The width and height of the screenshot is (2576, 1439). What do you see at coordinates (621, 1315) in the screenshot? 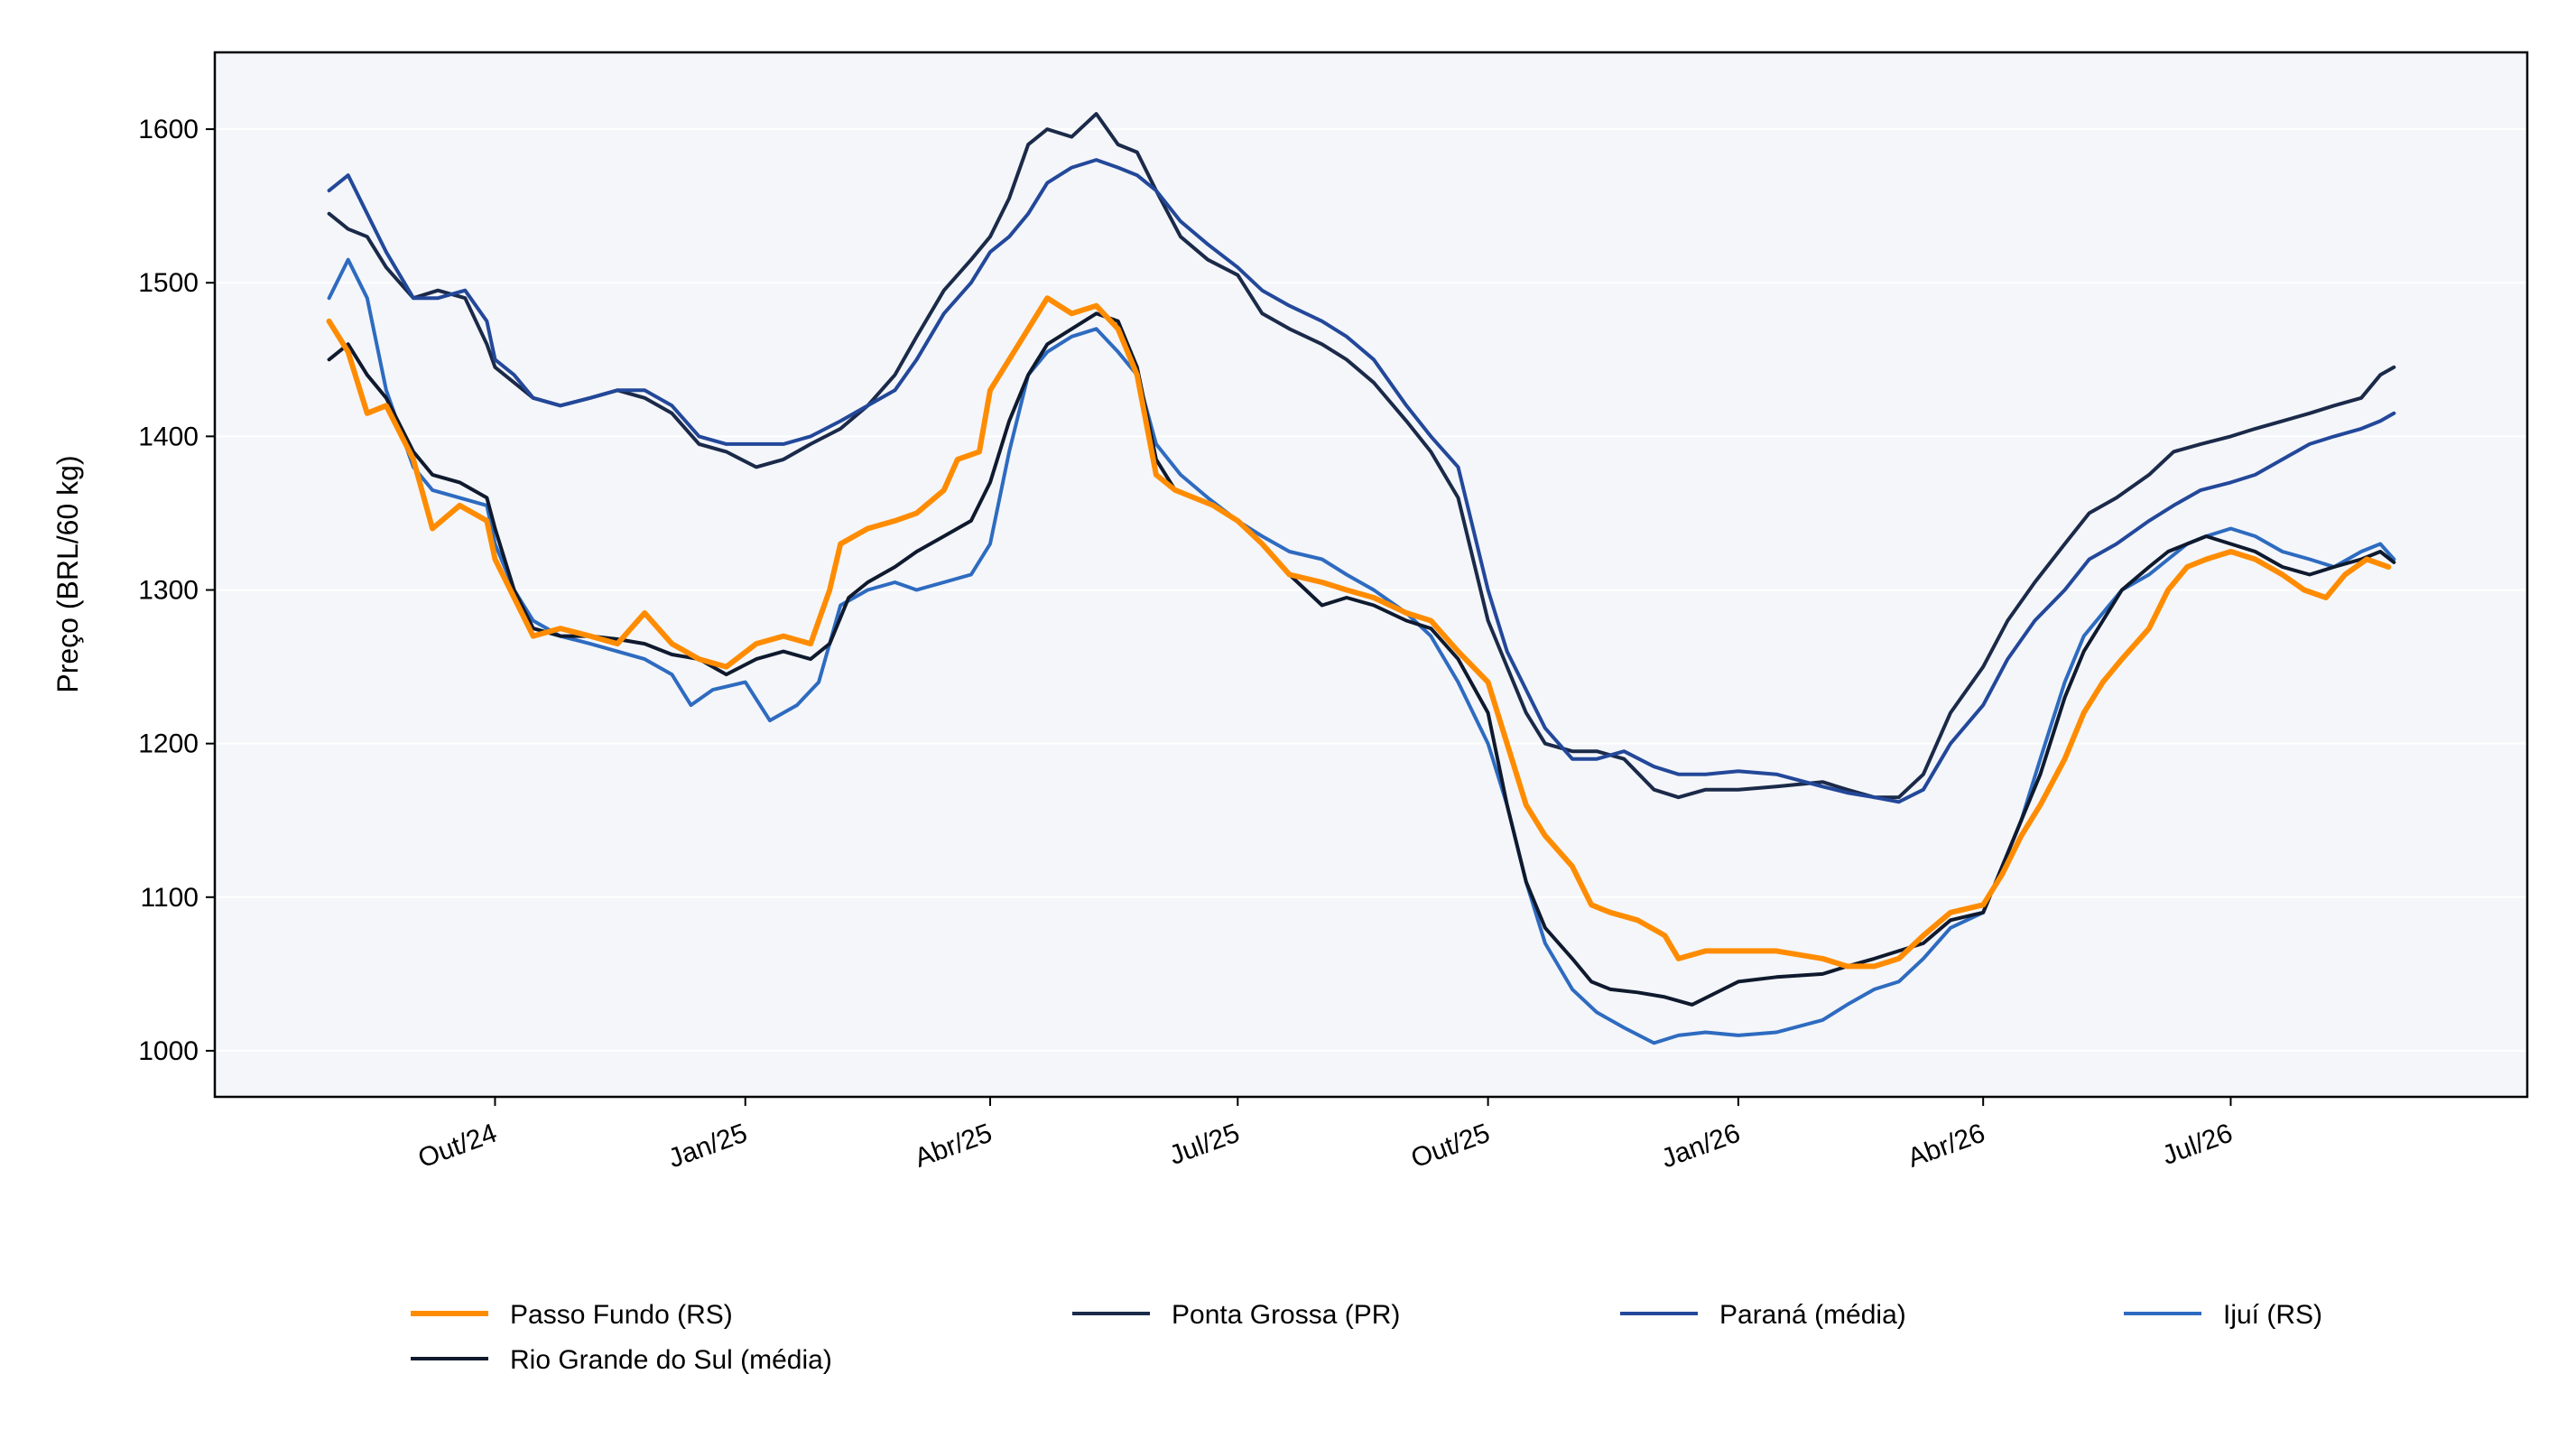
I see `legend-label-0: Passo Fundo (RS)` at bounding box center [621, 1315].